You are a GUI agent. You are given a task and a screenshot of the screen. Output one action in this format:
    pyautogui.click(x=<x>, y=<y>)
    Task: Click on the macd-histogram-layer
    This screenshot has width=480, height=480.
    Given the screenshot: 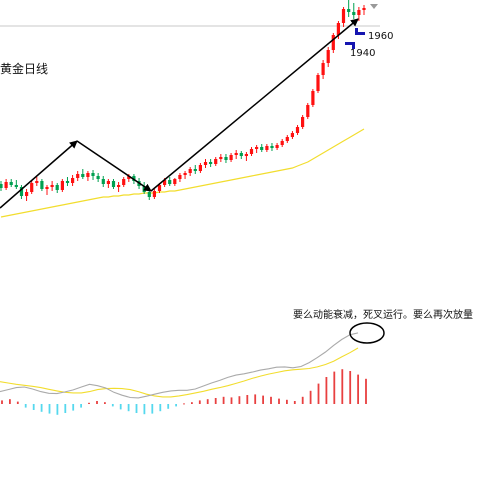 What is the action you would take?
    pyautogui.click(x=184, y=392)
    